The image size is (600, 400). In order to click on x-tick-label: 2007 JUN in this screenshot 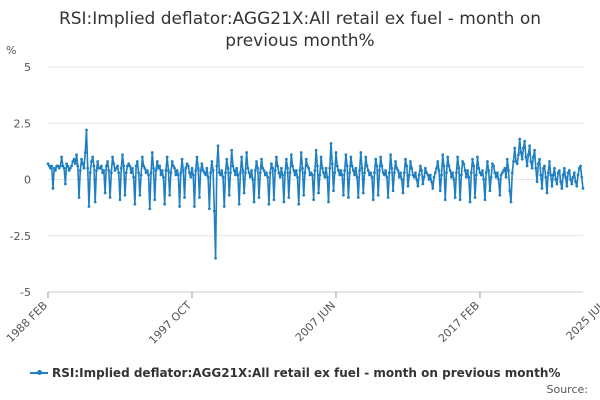, I will do `click(315, 321)`.